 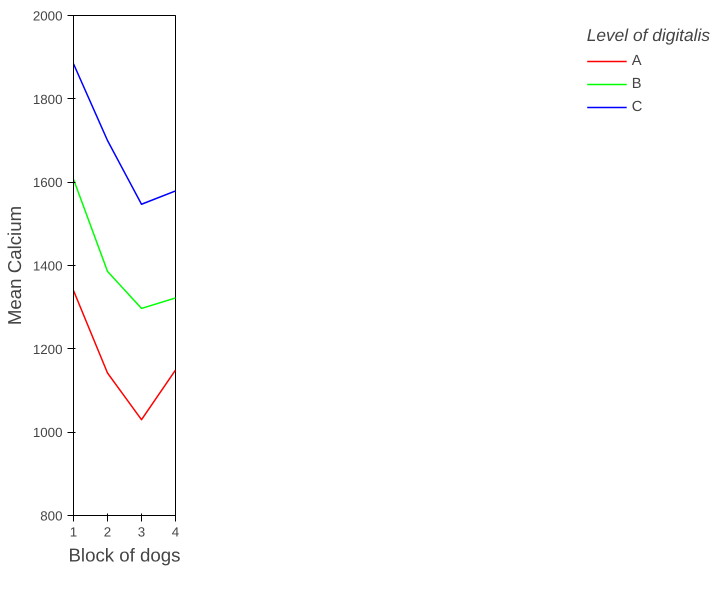 What do you see at coordinates (47, 99) in the screenshot?
I see `y-tick-label: 1800` at bounding box center [47, 99].